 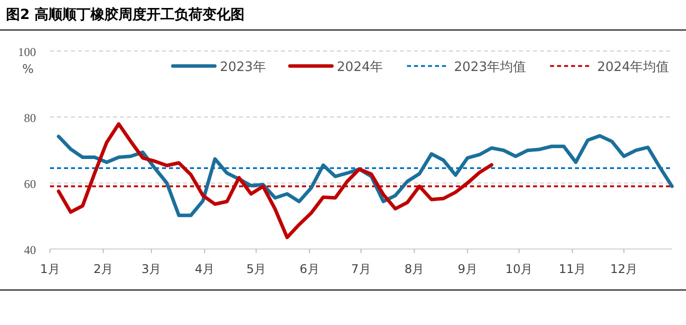 I want to click on x-tick-label: 8月, so click(x=414, y=269).